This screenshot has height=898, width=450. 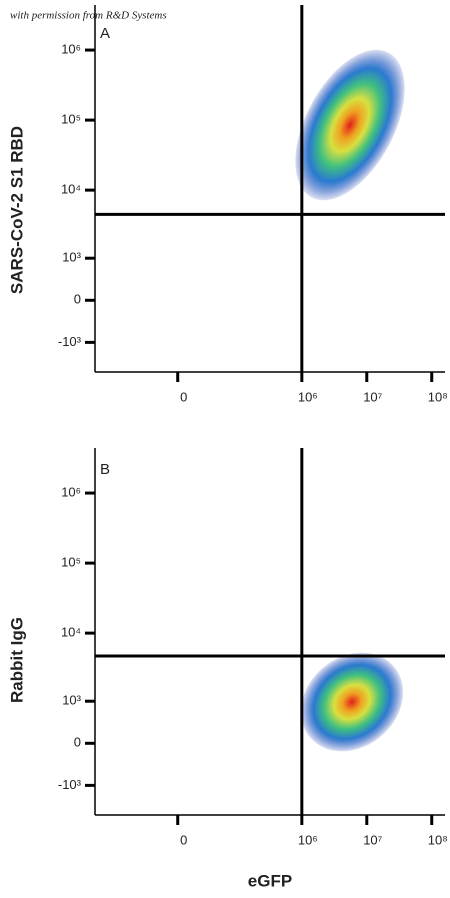 What do you see at coordinates (16, 210) in the screenshot?
I see `y-axis-label: SARS-CoV-2 S1 RBD` at bounding box center [16, 210].